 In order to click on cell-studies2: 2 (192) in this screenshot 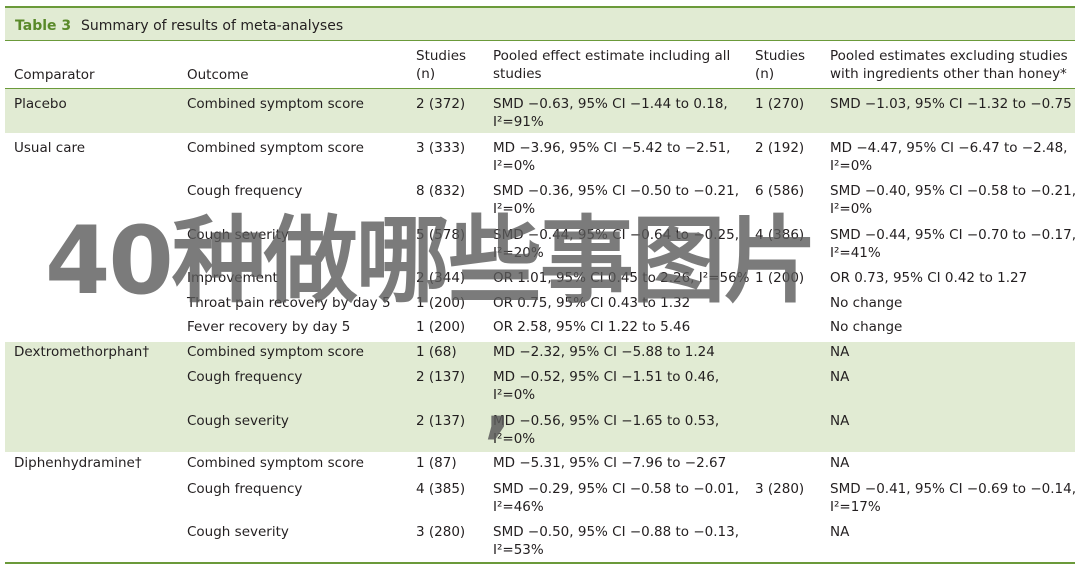, I will do `click(780, 148)`.